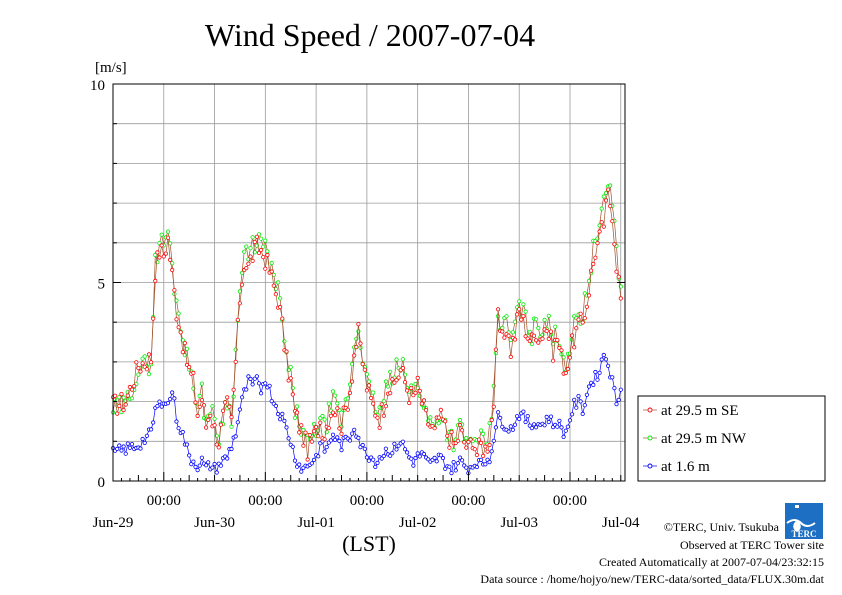 The width and height of the screenshot is (842, 595). Describe the element at coordinates (797, 518) in the screenshot. I see `water-drop-icon` at that location.